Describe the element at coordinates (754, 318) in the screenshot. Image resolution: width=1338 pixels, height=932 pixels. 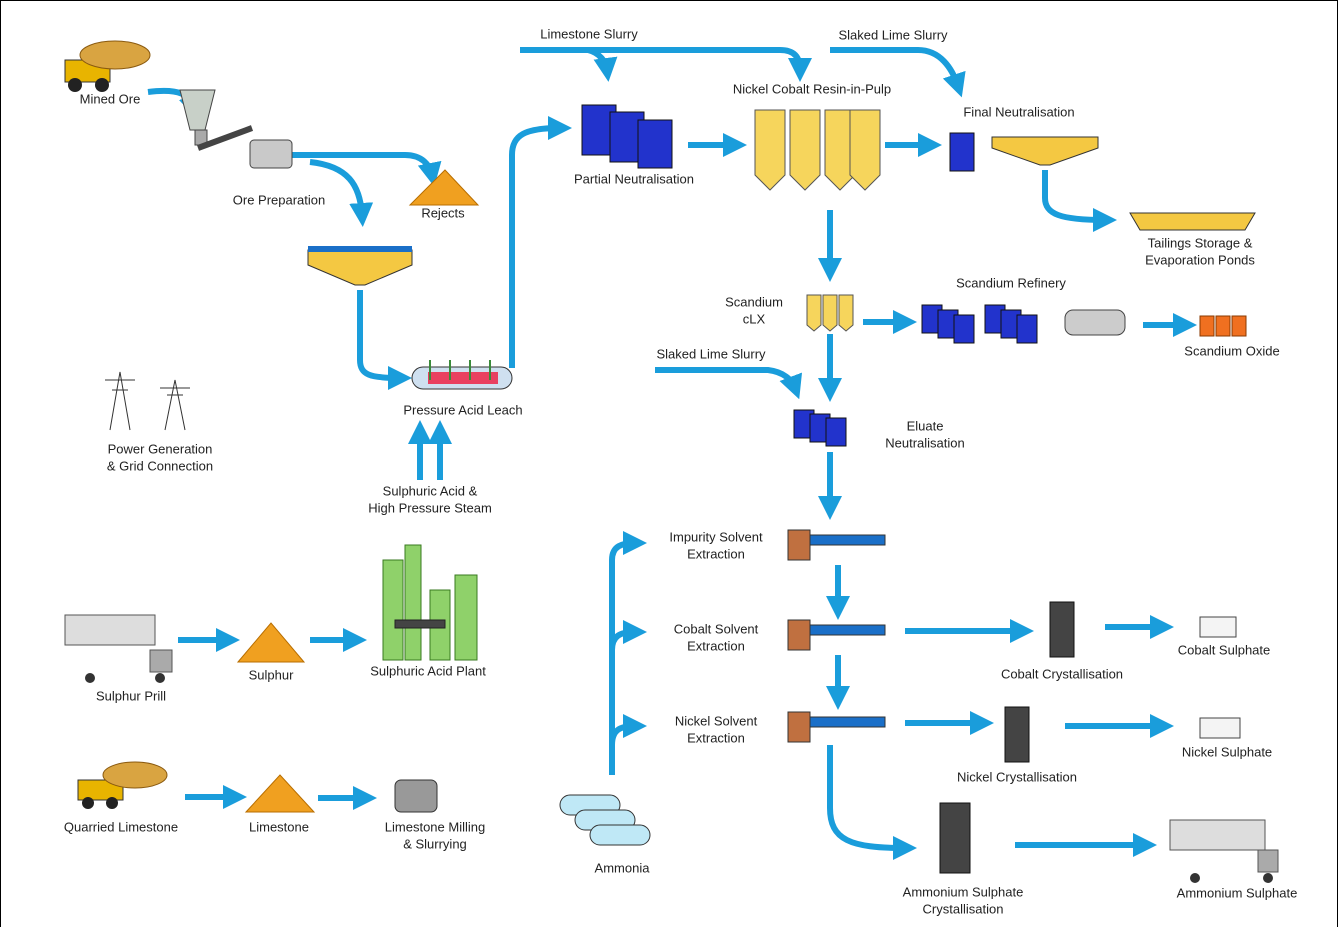
I see `node-label: cLX` at that location.